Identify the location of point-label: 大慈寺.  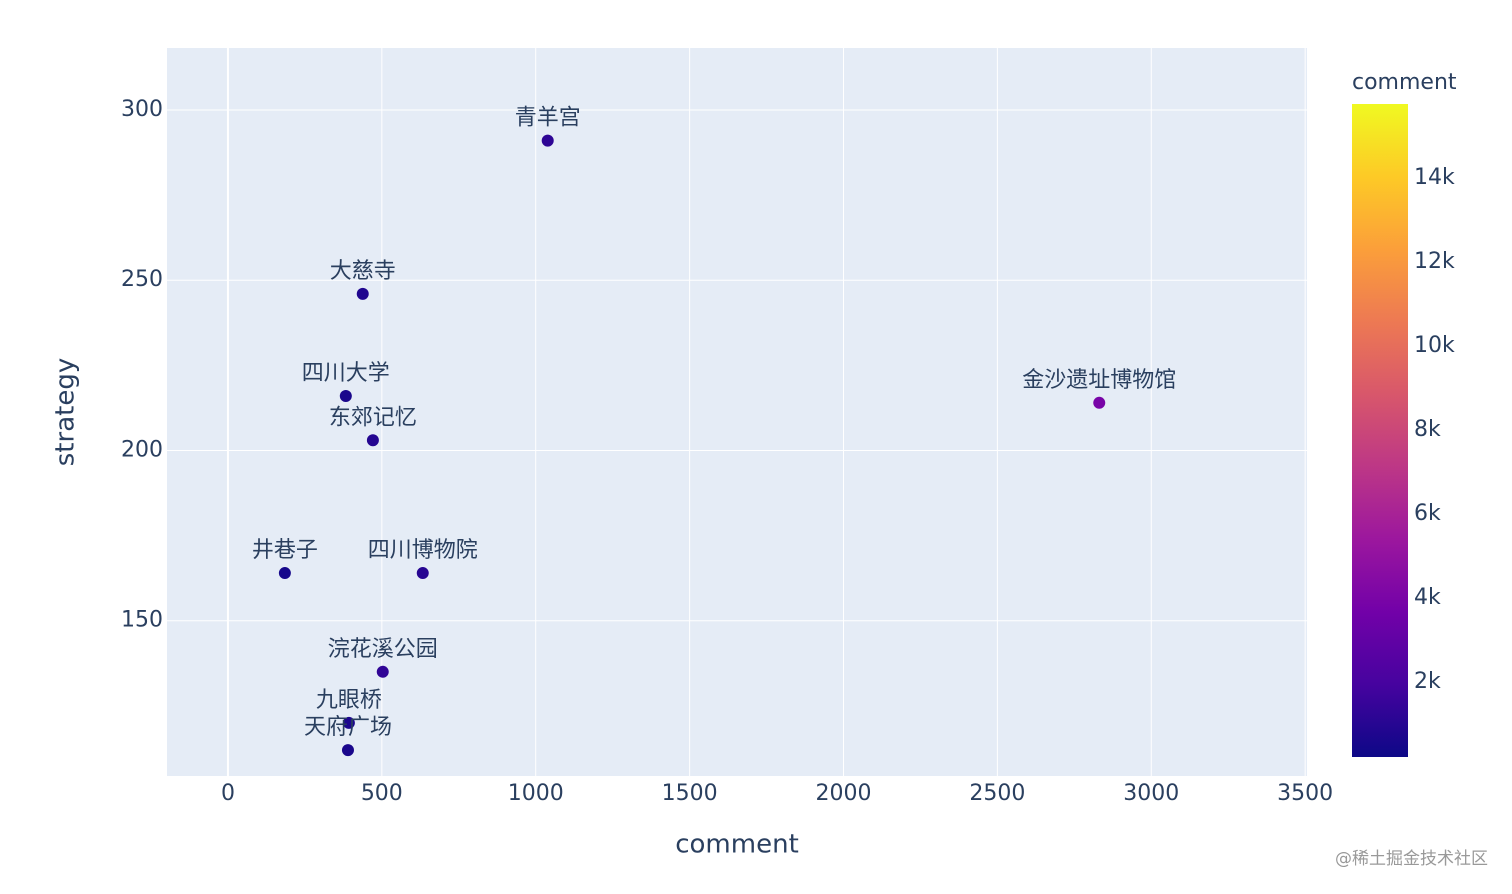
(363, 271).